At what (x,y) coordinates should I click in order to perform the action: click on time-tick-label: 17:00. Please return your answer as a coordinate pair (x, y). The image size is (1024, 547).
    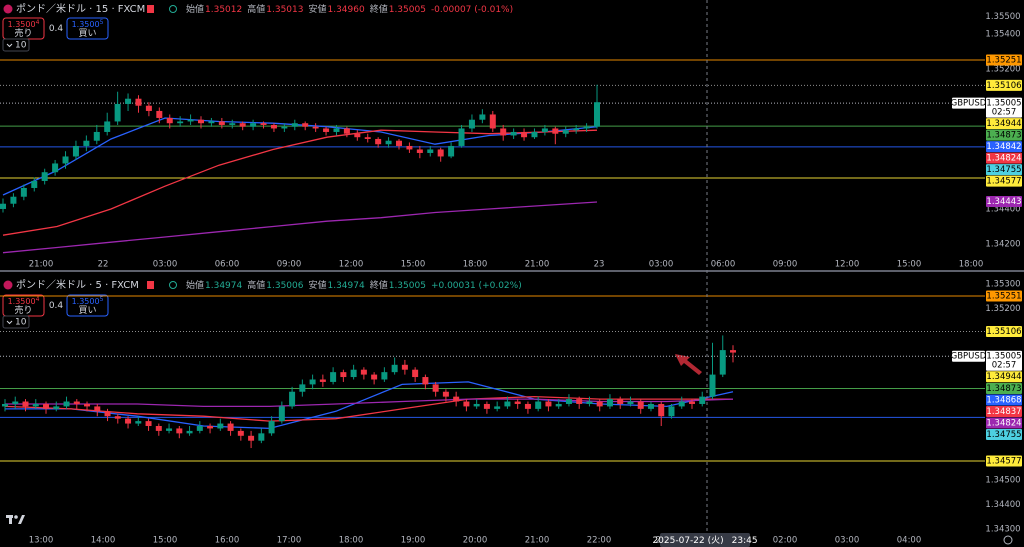
    Looking at the image, I should click on (289, 541).